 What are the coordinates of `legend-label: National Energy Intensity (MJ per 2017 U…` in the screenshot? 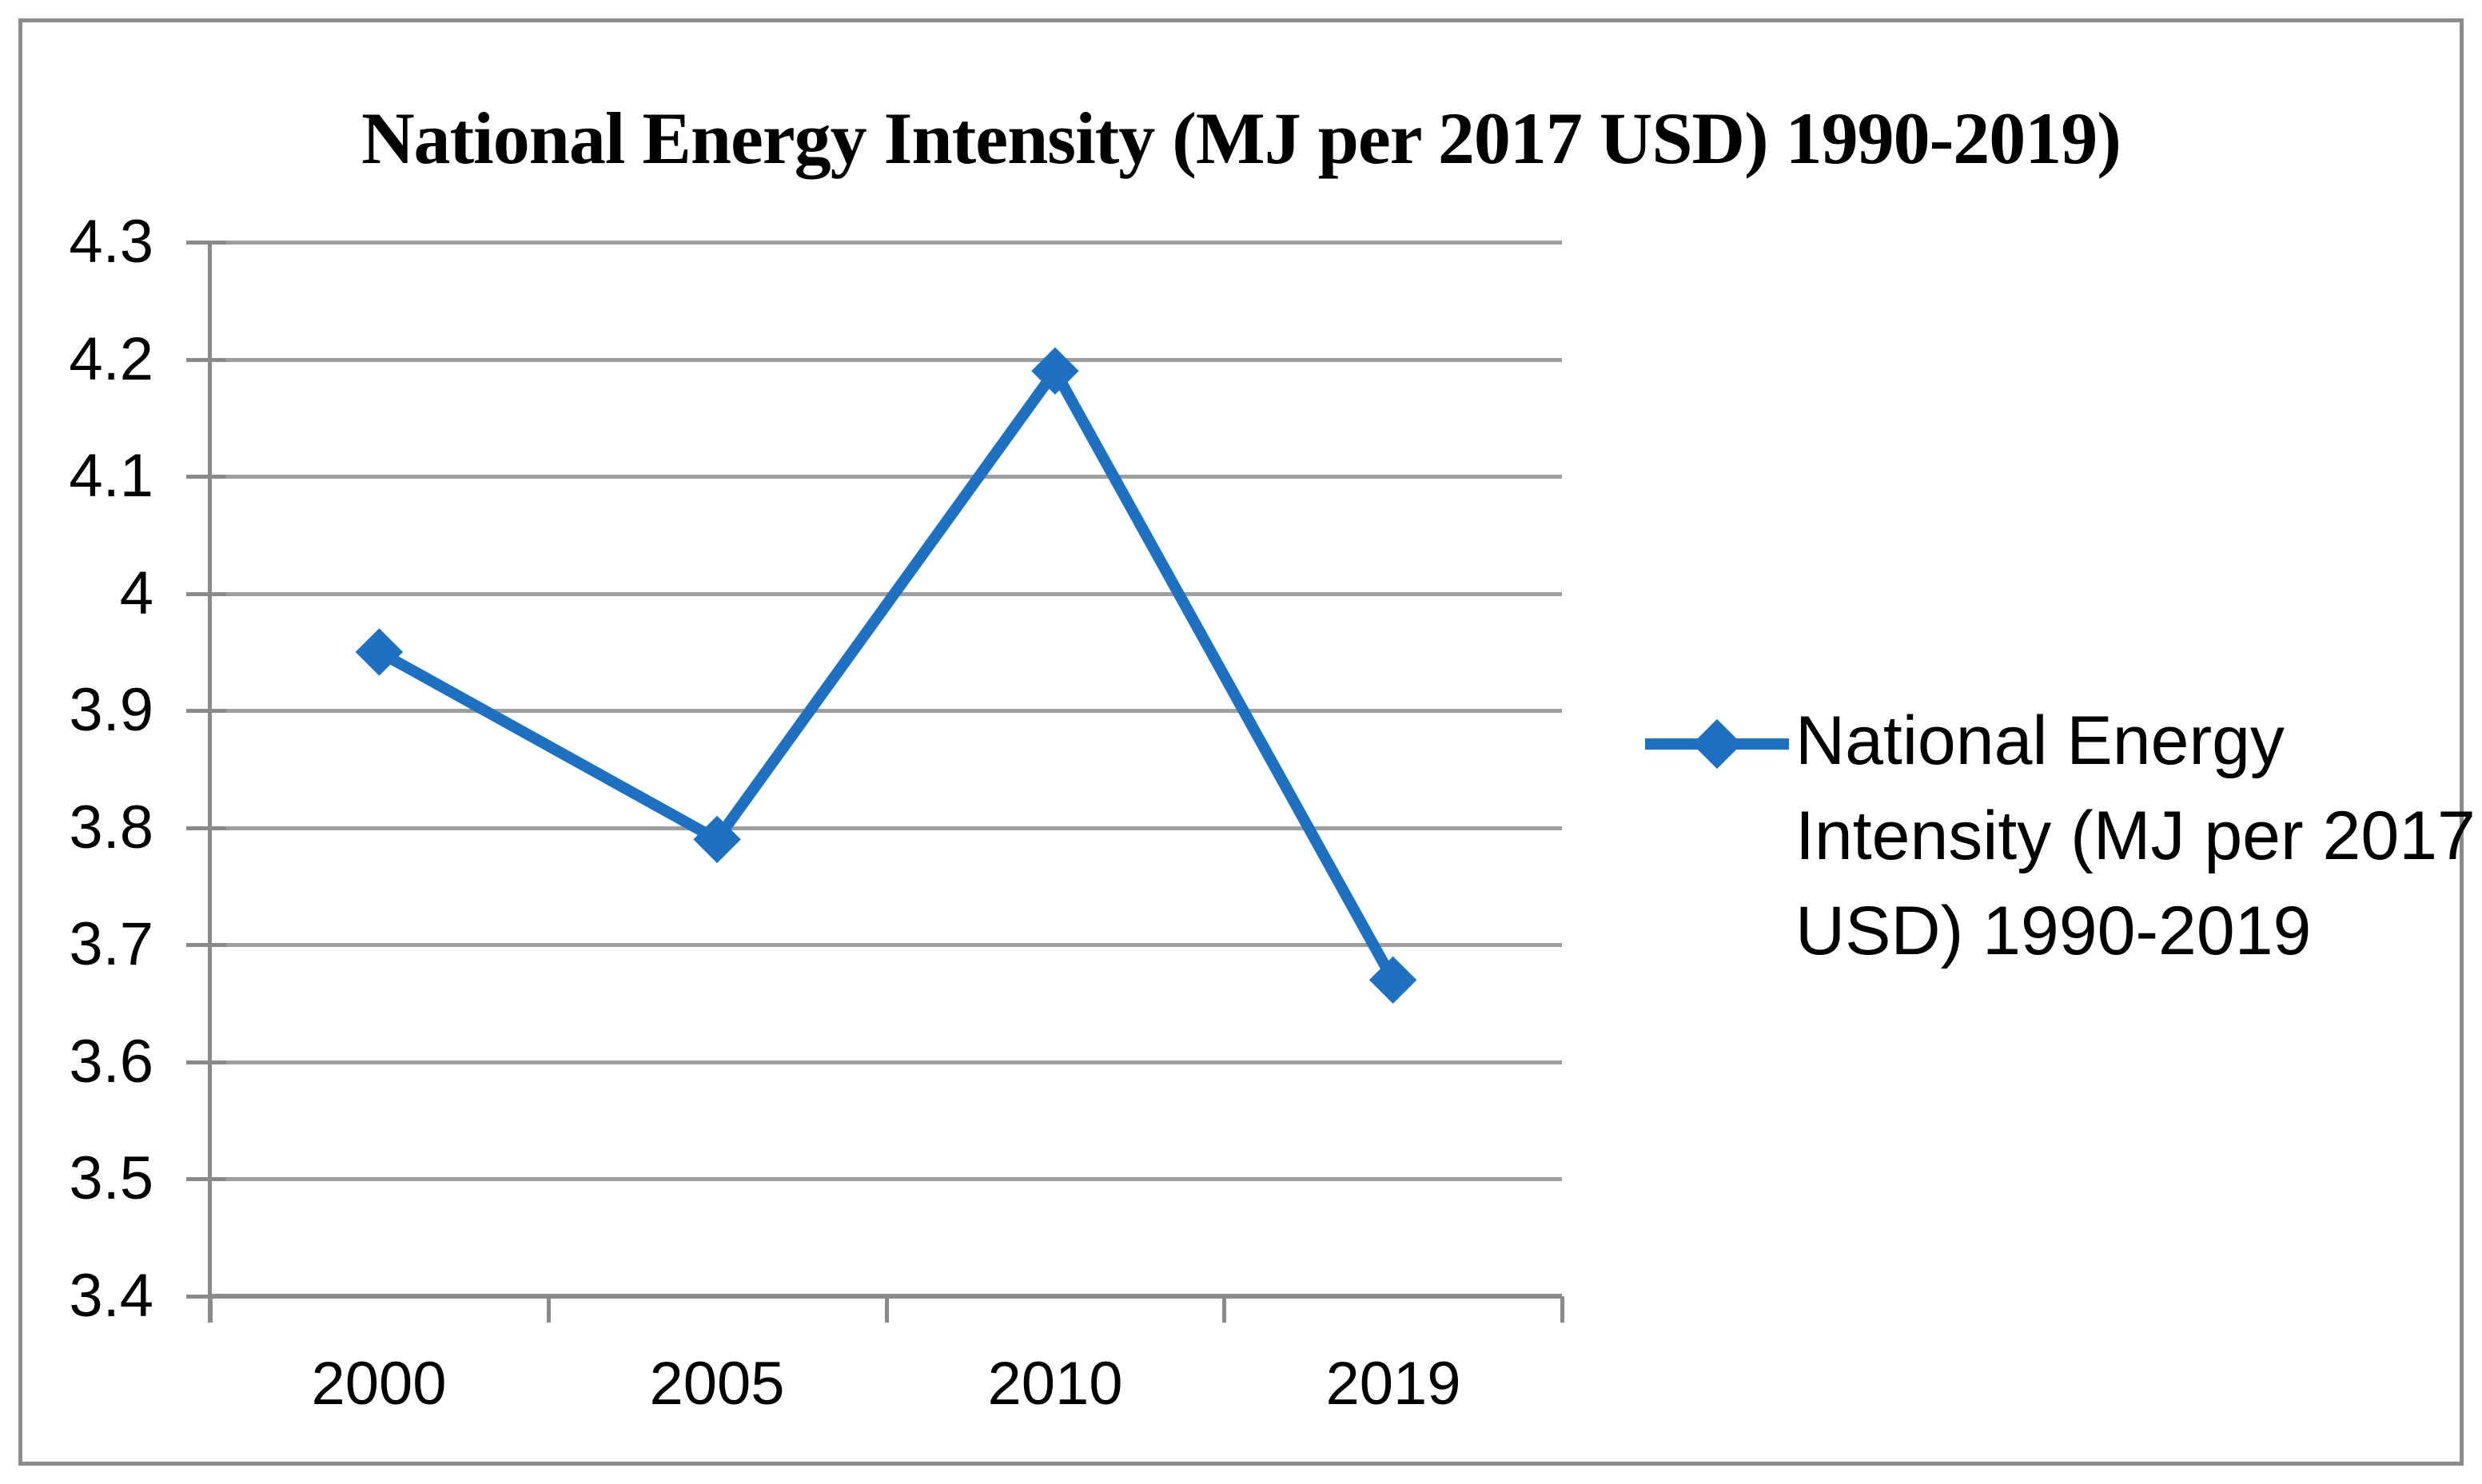 It's located at (2135, 837).